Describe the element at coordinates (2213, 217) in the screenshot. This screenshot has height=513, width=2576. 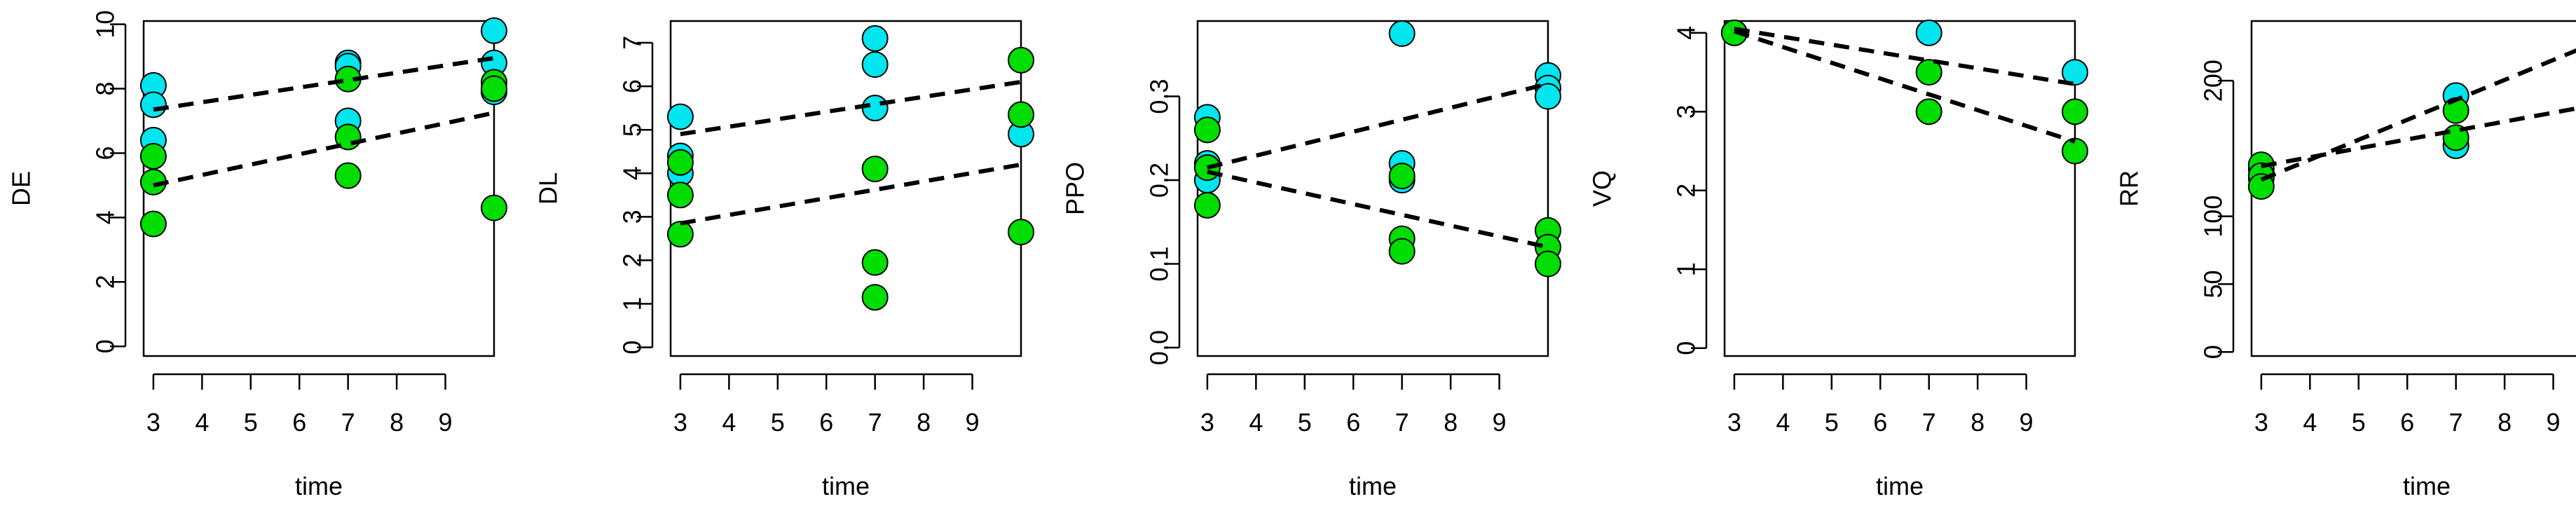
I see `y-tick-label: 100` at that location.